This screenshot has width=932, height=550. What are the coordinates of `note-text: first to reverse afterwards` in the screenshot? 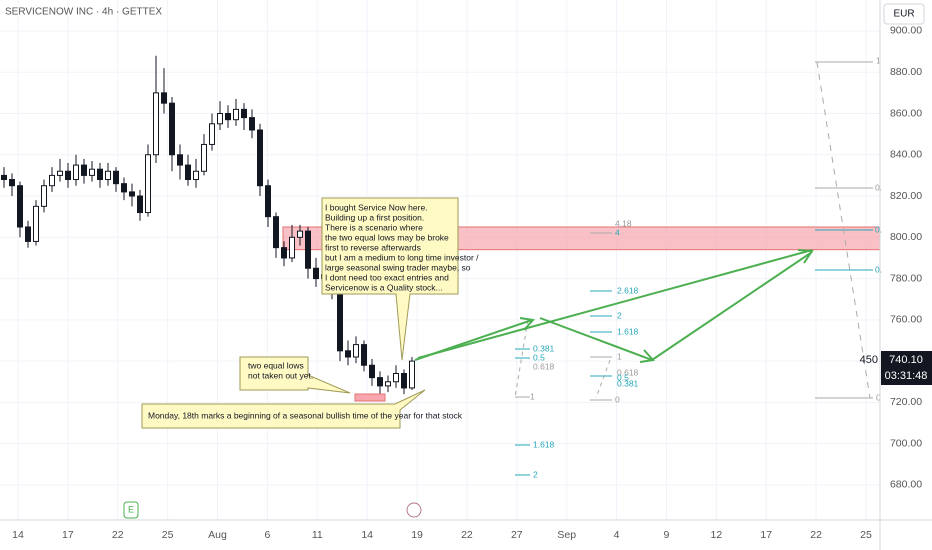 It's located at (373, 247).